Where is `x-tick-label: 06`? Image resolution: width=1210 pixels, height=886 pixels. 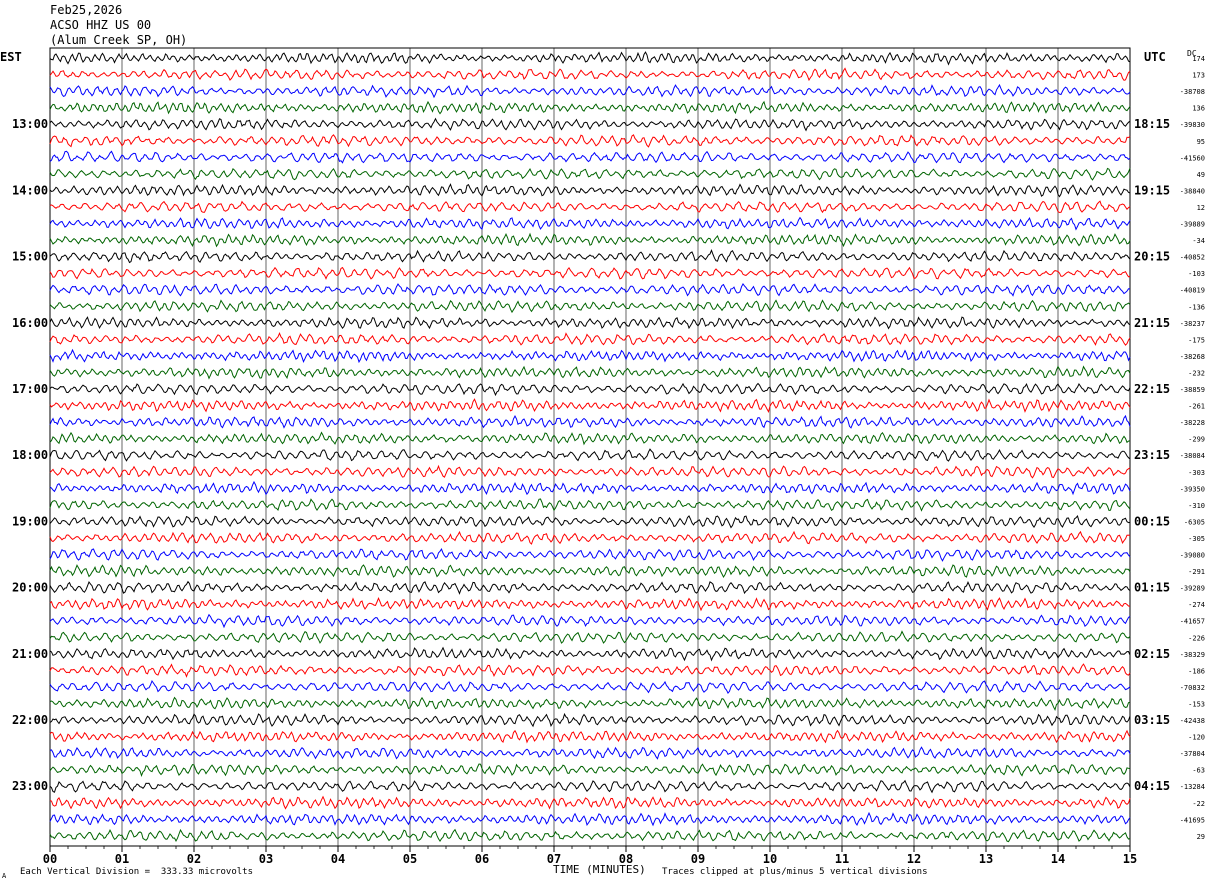
x-tick-label: 06 is located at coordinates (482, 859).